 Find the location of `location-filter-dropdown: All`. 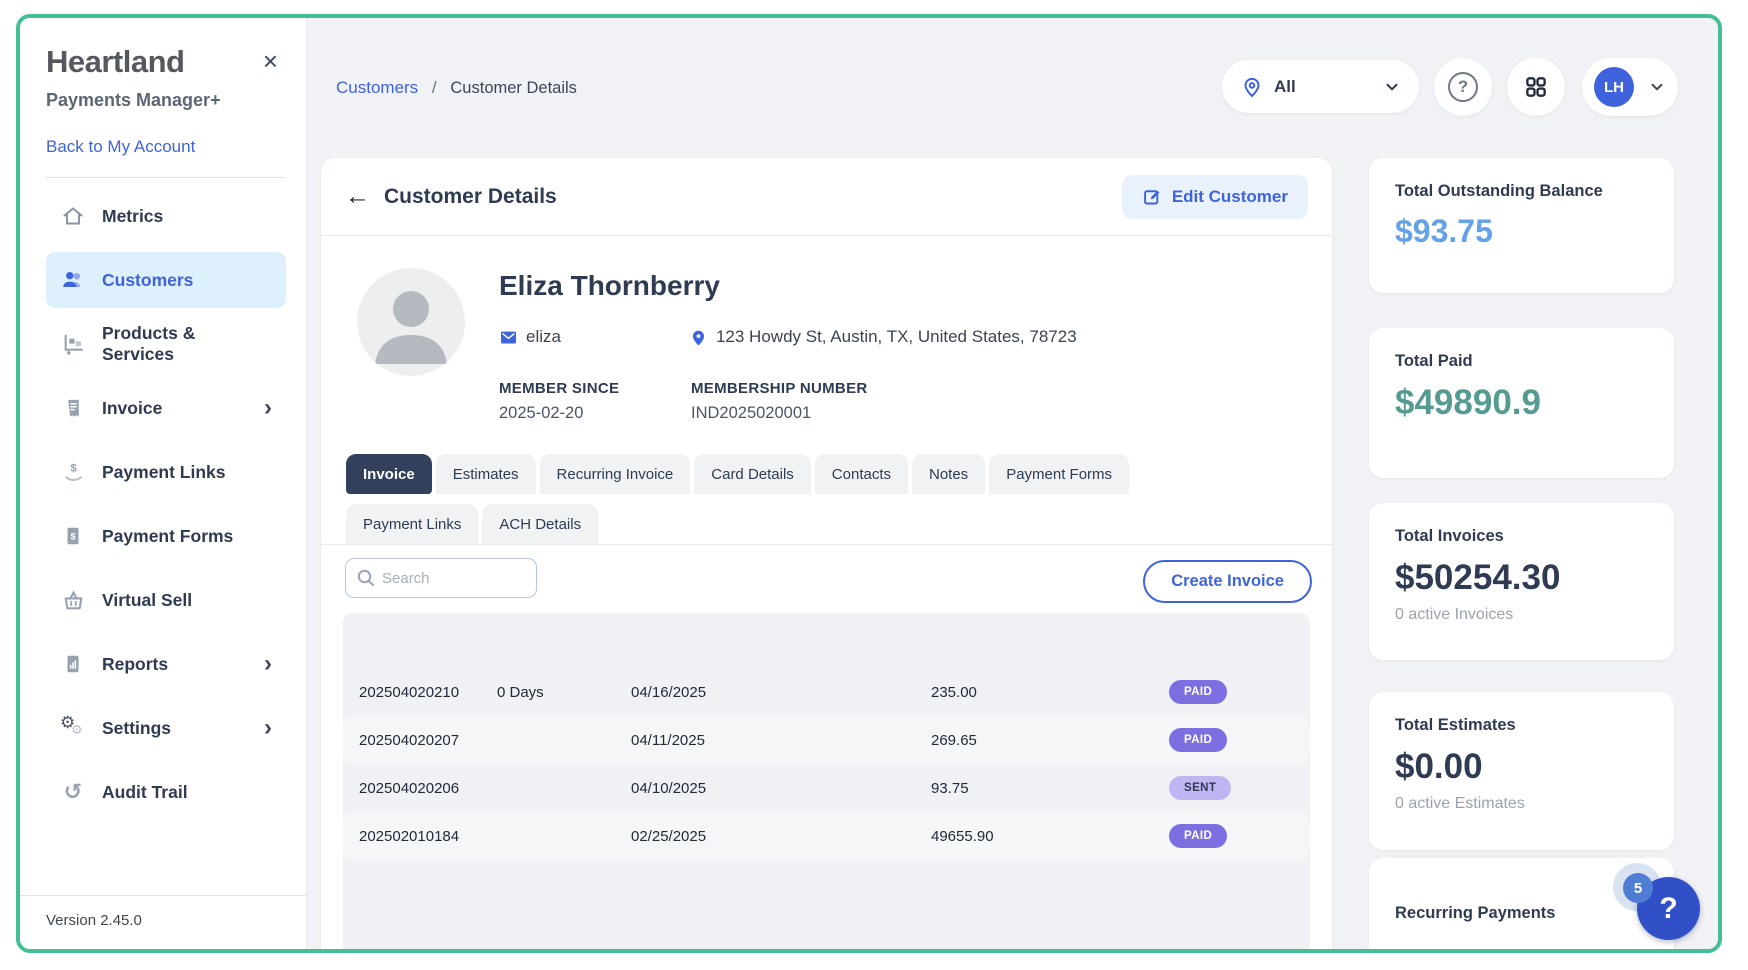

location-filter-dropdown: All is located at coordinates (1320, 86).